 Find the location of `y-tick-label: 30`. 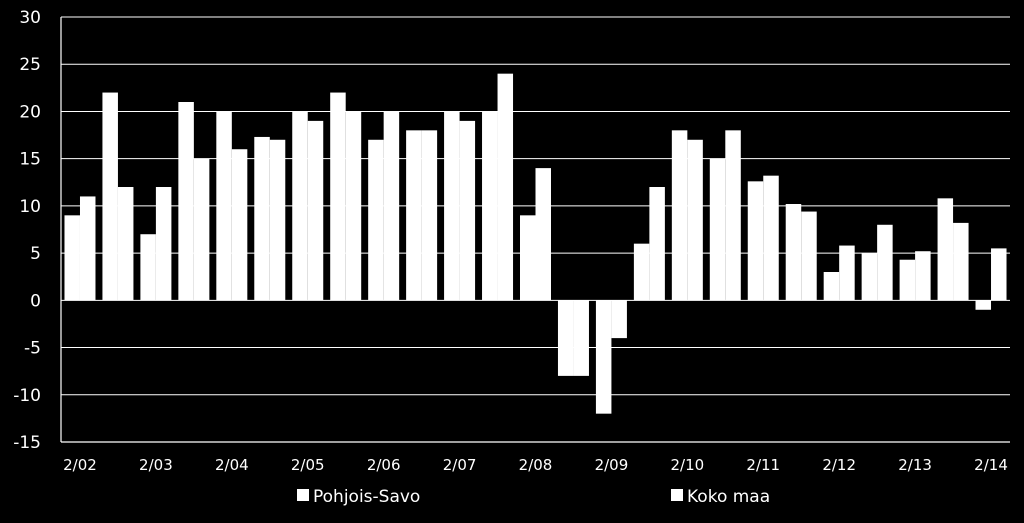

y-tick-label: 30 is located at coordinates (30, 18).